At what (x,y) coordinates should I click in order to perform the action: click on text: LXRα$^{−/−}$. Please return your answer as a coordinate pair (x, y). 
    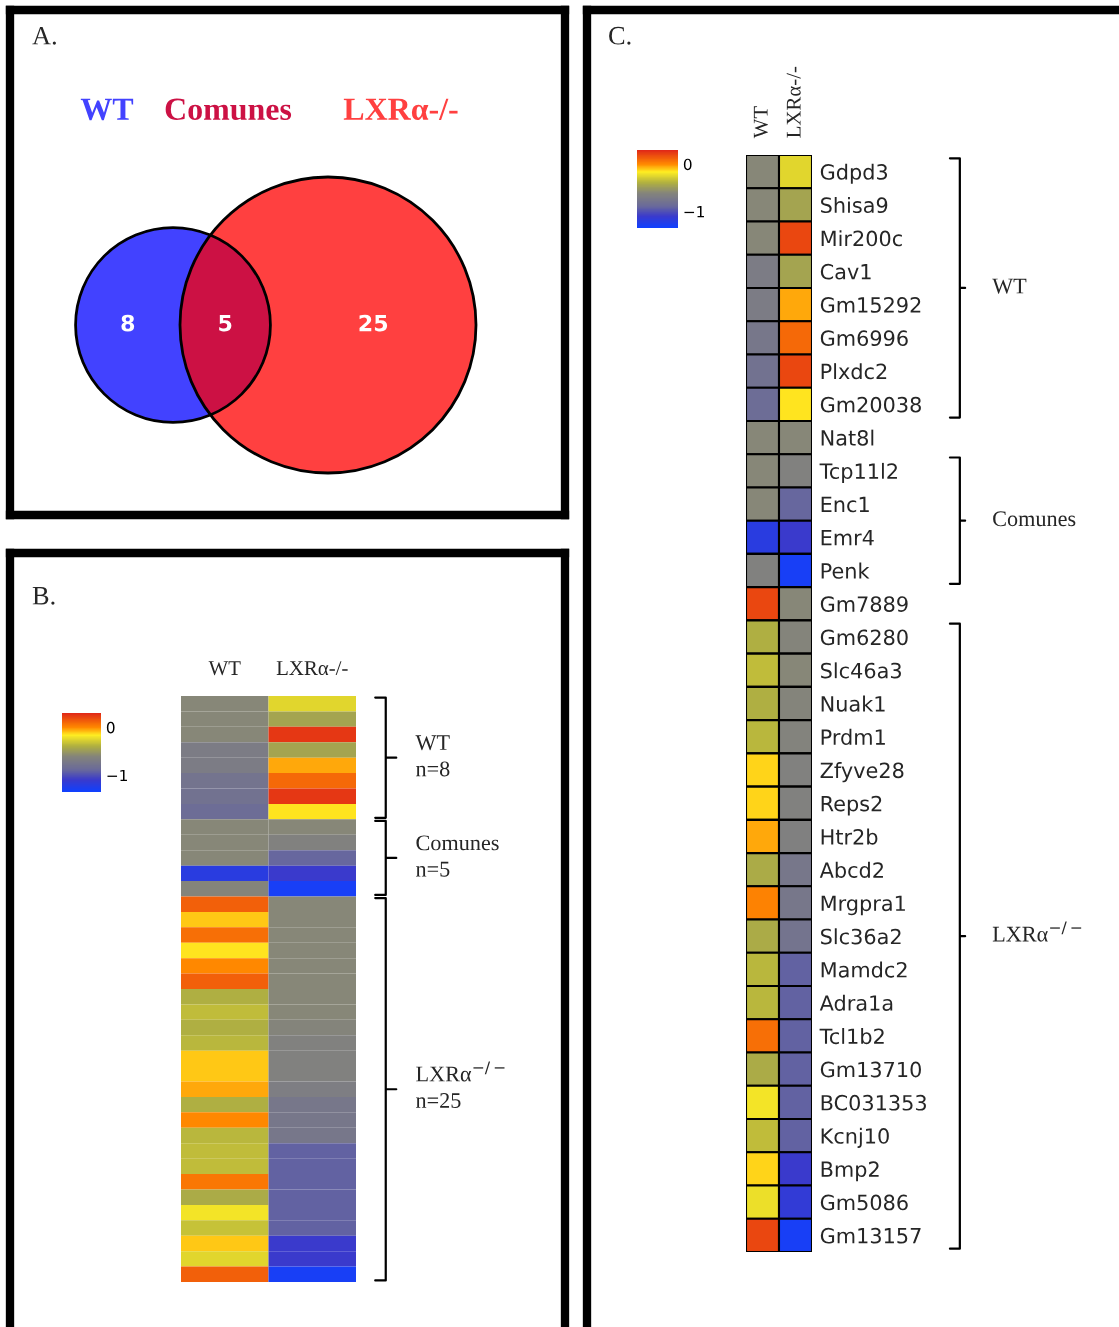
    Looking at the image, I should click on (1037, 931).